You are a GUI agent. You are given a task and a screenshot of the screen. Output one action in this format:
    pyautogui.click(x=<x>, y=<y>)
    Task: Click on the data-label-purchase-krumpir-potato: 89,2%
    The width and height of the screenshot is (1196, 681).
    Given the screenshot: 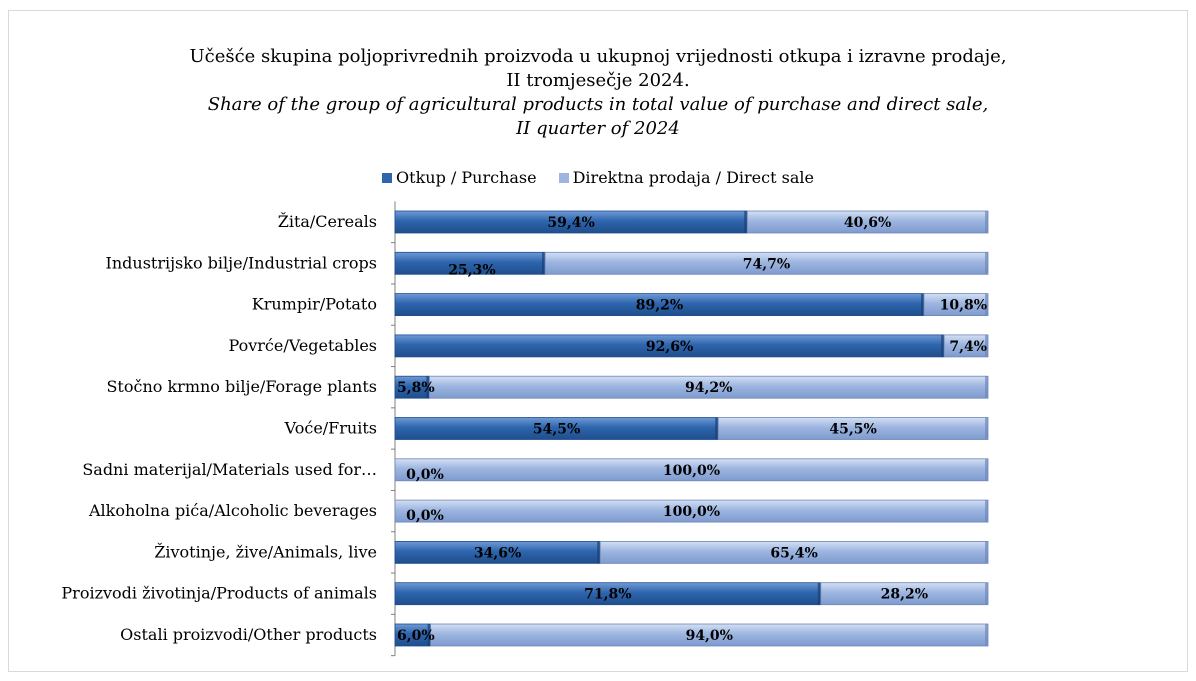 What is the action you would take?
    pyautogui.click(x=659, y=306)
    